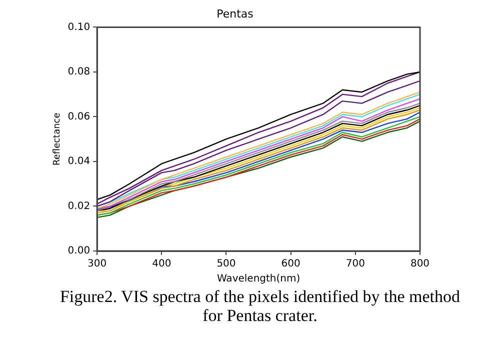 This screenshot has height=343, width=500. Describe the element at coordinates (79, 27) in the screenshot. I see `y-tick-label: 0.10` at that location.